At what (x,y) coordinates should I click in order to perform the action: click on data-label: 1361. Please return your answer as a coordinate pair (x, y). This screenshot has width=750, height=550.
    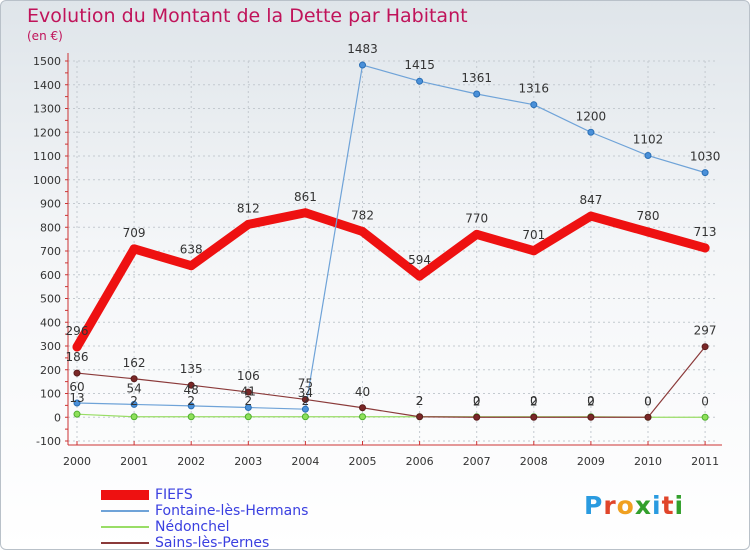
    Looking at the image, I should click on (476, 78).